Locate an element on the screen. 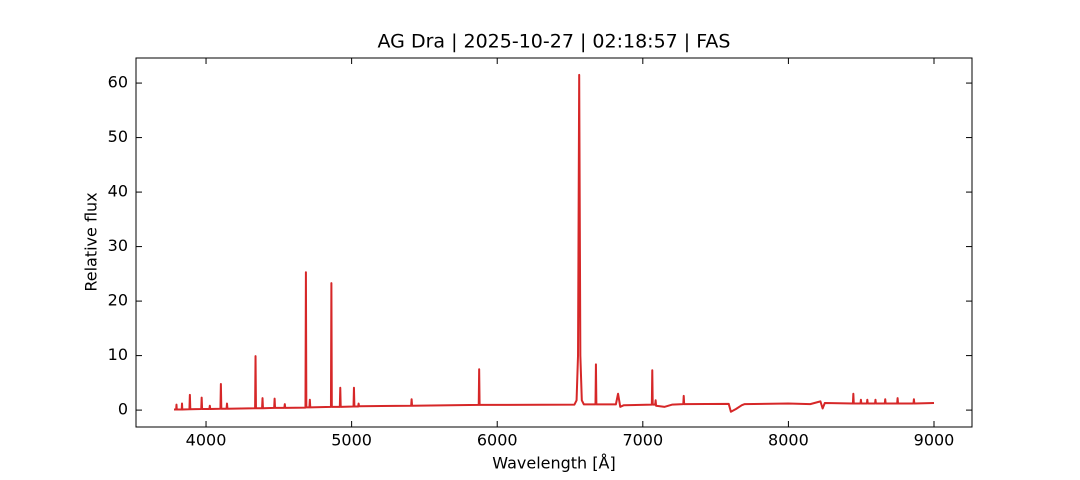 This screenshot has height=480, width=1080. y-tick-label: 30 is located at coordinates (118, 245).